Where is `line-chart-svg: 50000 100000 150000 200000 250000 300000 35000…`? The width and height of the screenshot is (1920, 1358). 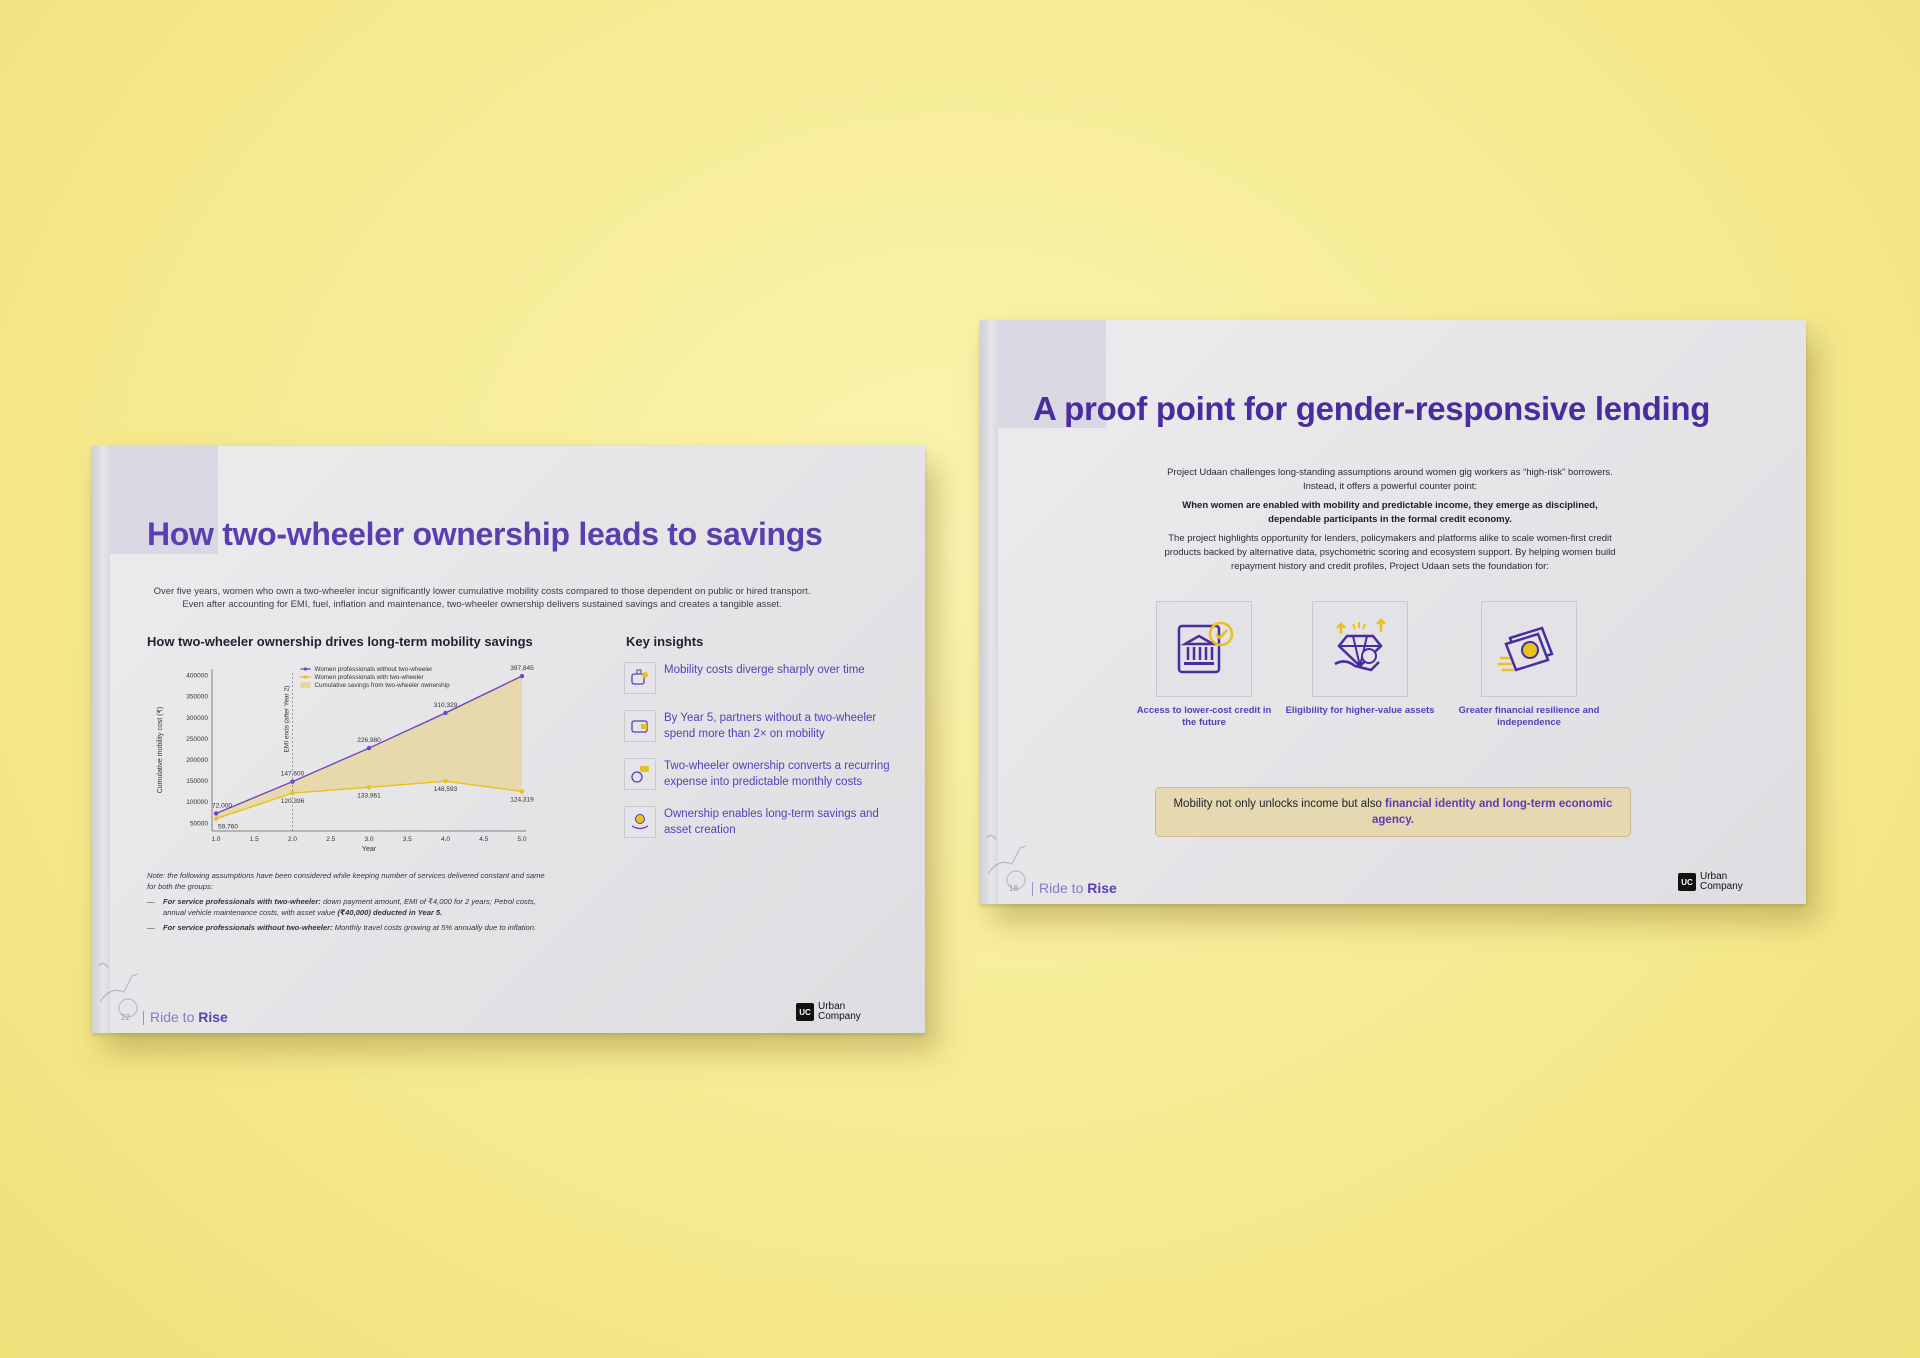 line-chart-svg: 50000 100000 150000 200000 250000 300000 35000… is located at coordinates (345, 759).